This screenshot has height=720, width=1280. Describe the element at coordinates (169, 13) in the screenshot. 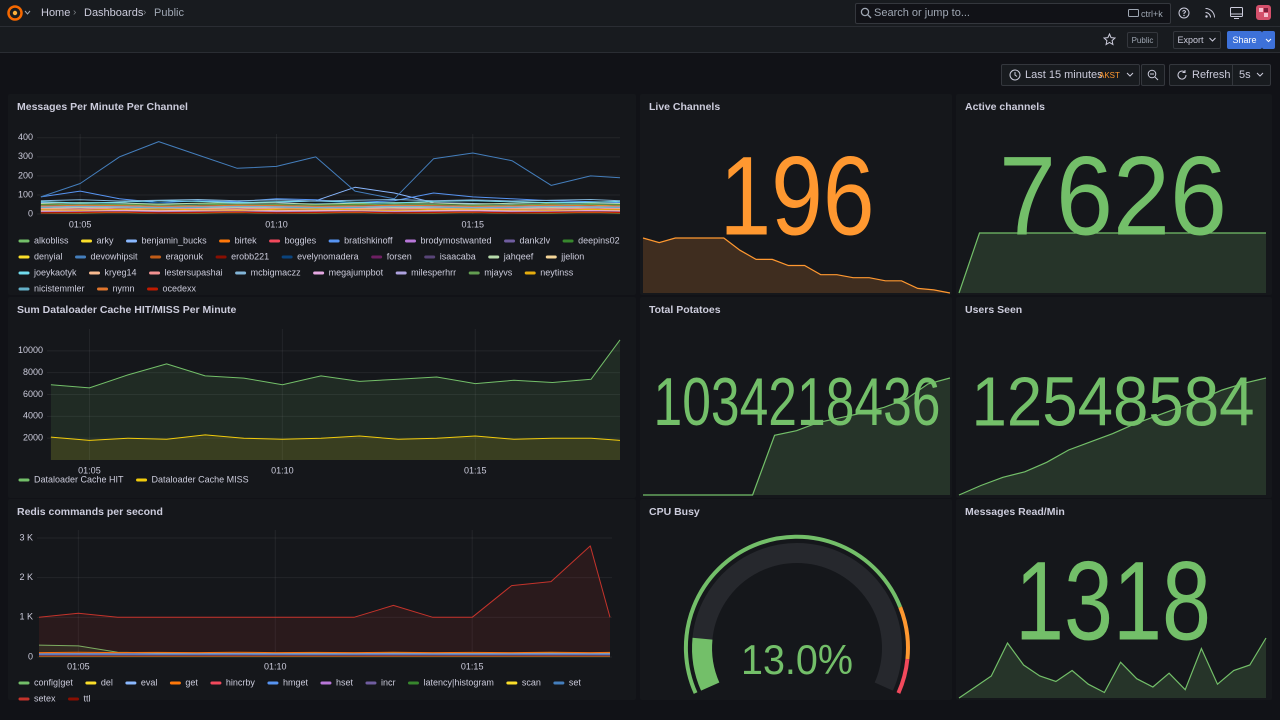

I see `breadcrumb: Public` at that location.